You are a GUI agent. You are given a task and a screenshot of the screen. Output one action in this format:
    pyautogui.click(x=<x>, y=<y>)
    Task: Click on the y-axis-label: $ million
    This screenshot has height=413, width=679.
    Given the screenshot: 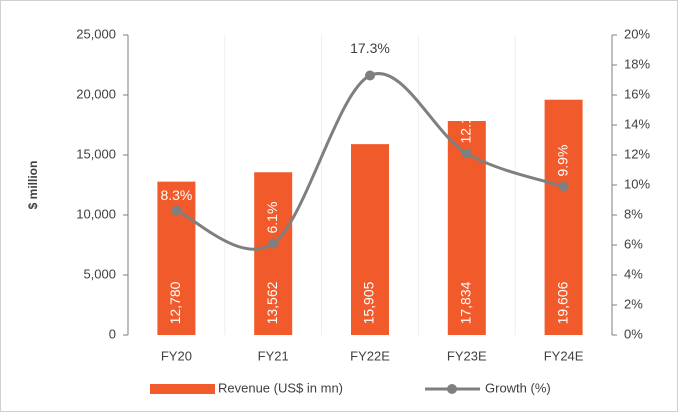 What is the action you would take?
    pyautogui.click(x=33, y=185)
    